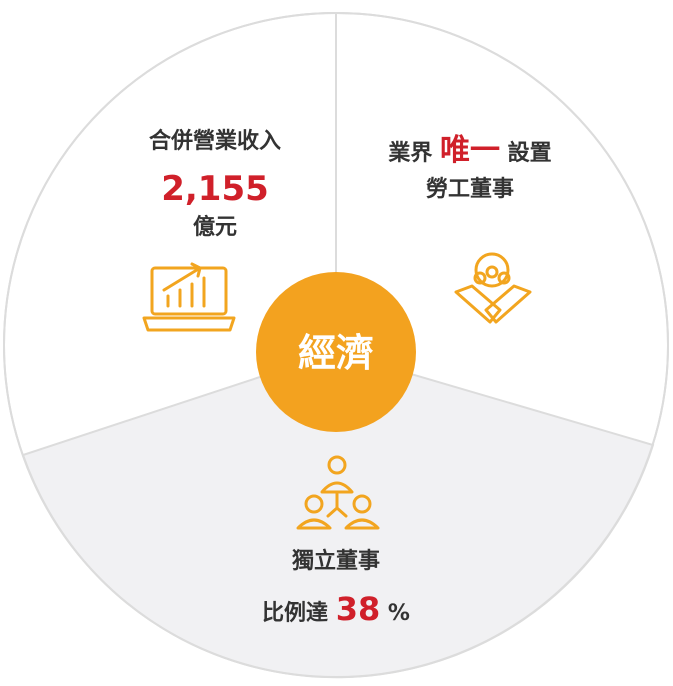  What do you see at coordinates (189, 297) in the screenshot?
I see `laptop-icon` at bounding box center [189, 297].